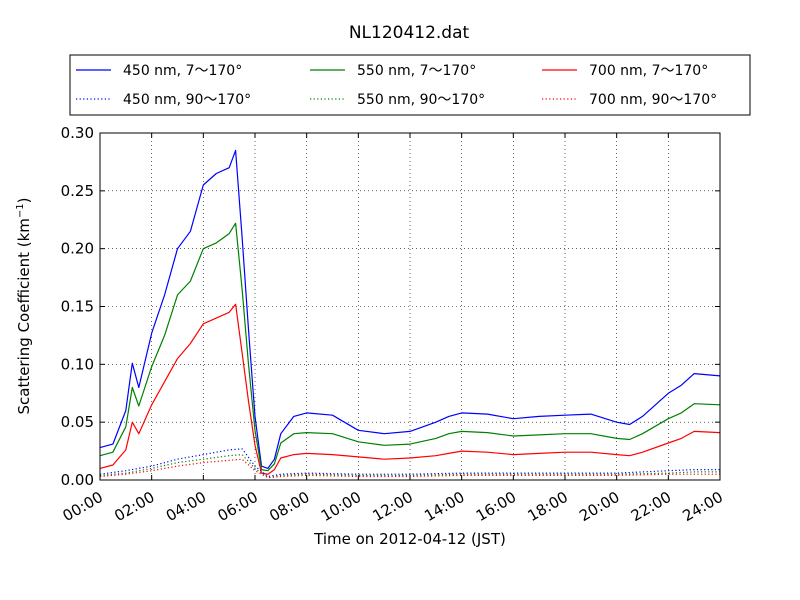 The width and height of the screenshot is (800, 600). Describe the element at coordinates (20, 210) in the screenshot. I see `y-axis-label-sup: −1` at that location.